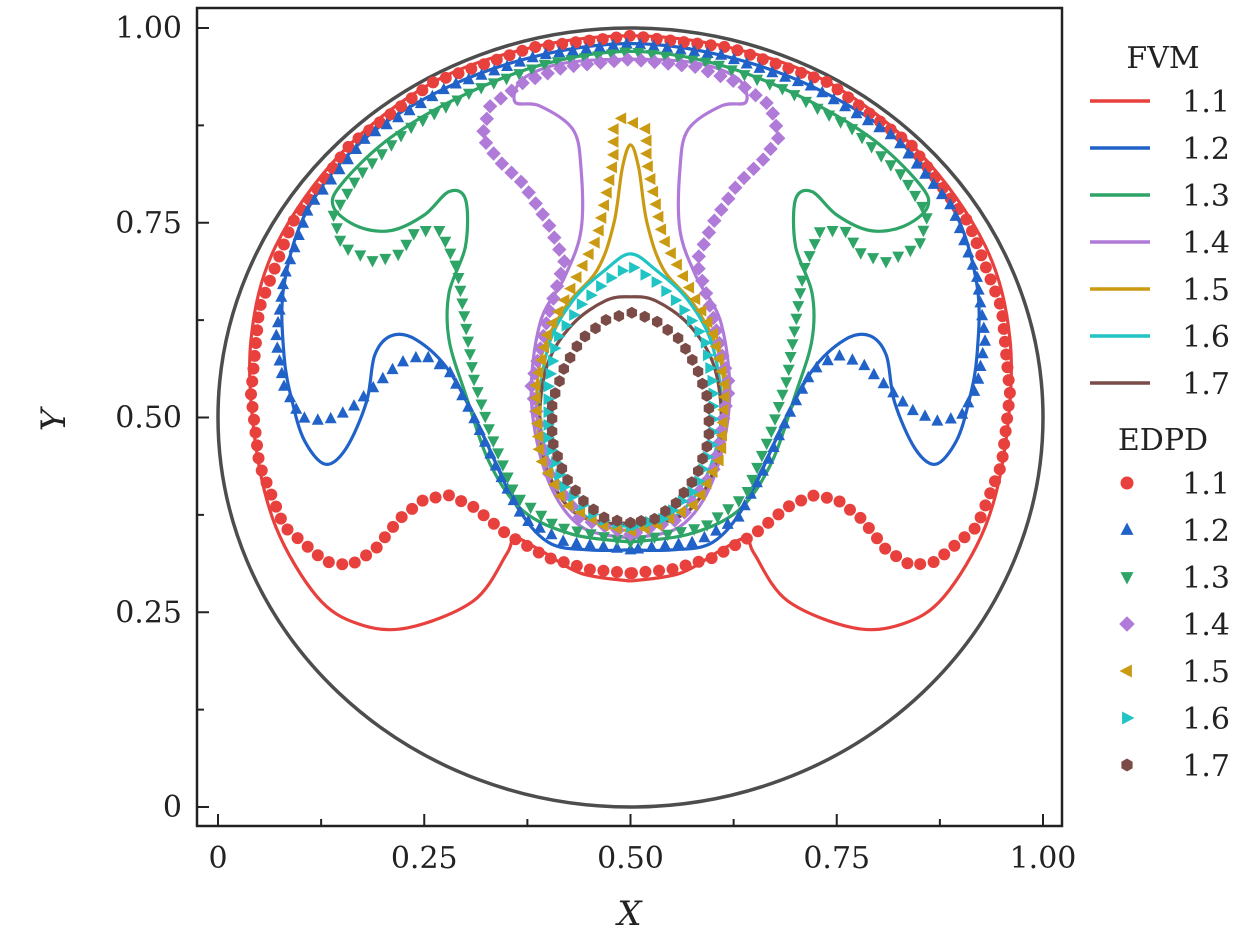 The width and height of the screenshot is (1260, 945). I want to click on edpd-marker-1.6-26, so click(635, 267).